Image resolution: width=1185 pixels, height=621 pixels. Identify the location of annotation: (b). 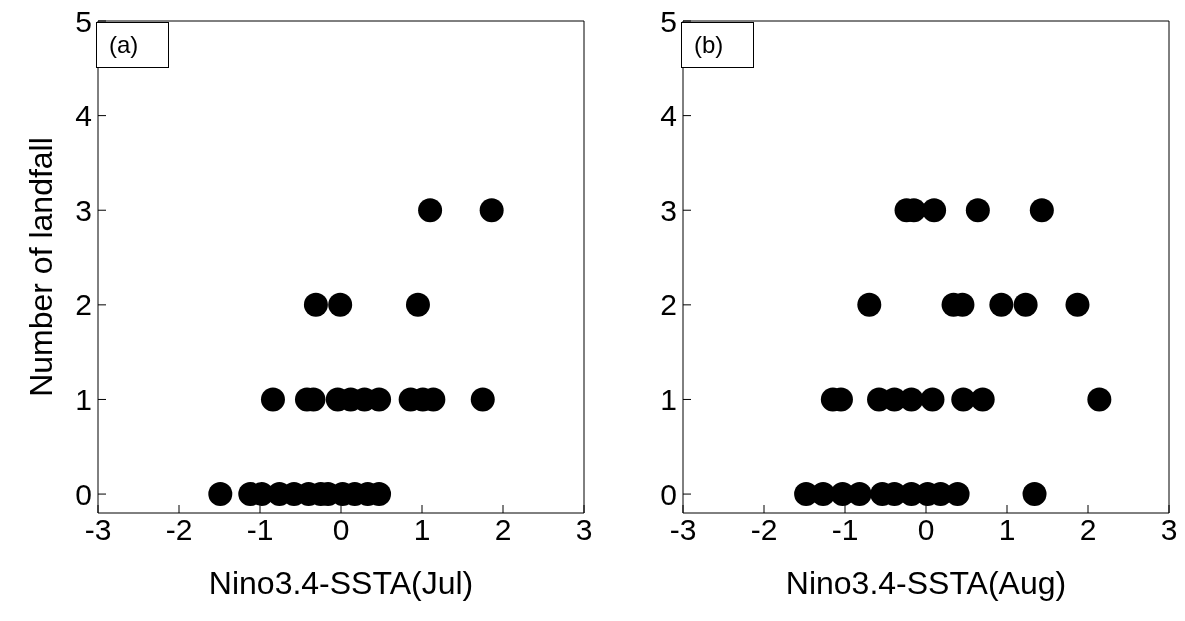
(718, 45).